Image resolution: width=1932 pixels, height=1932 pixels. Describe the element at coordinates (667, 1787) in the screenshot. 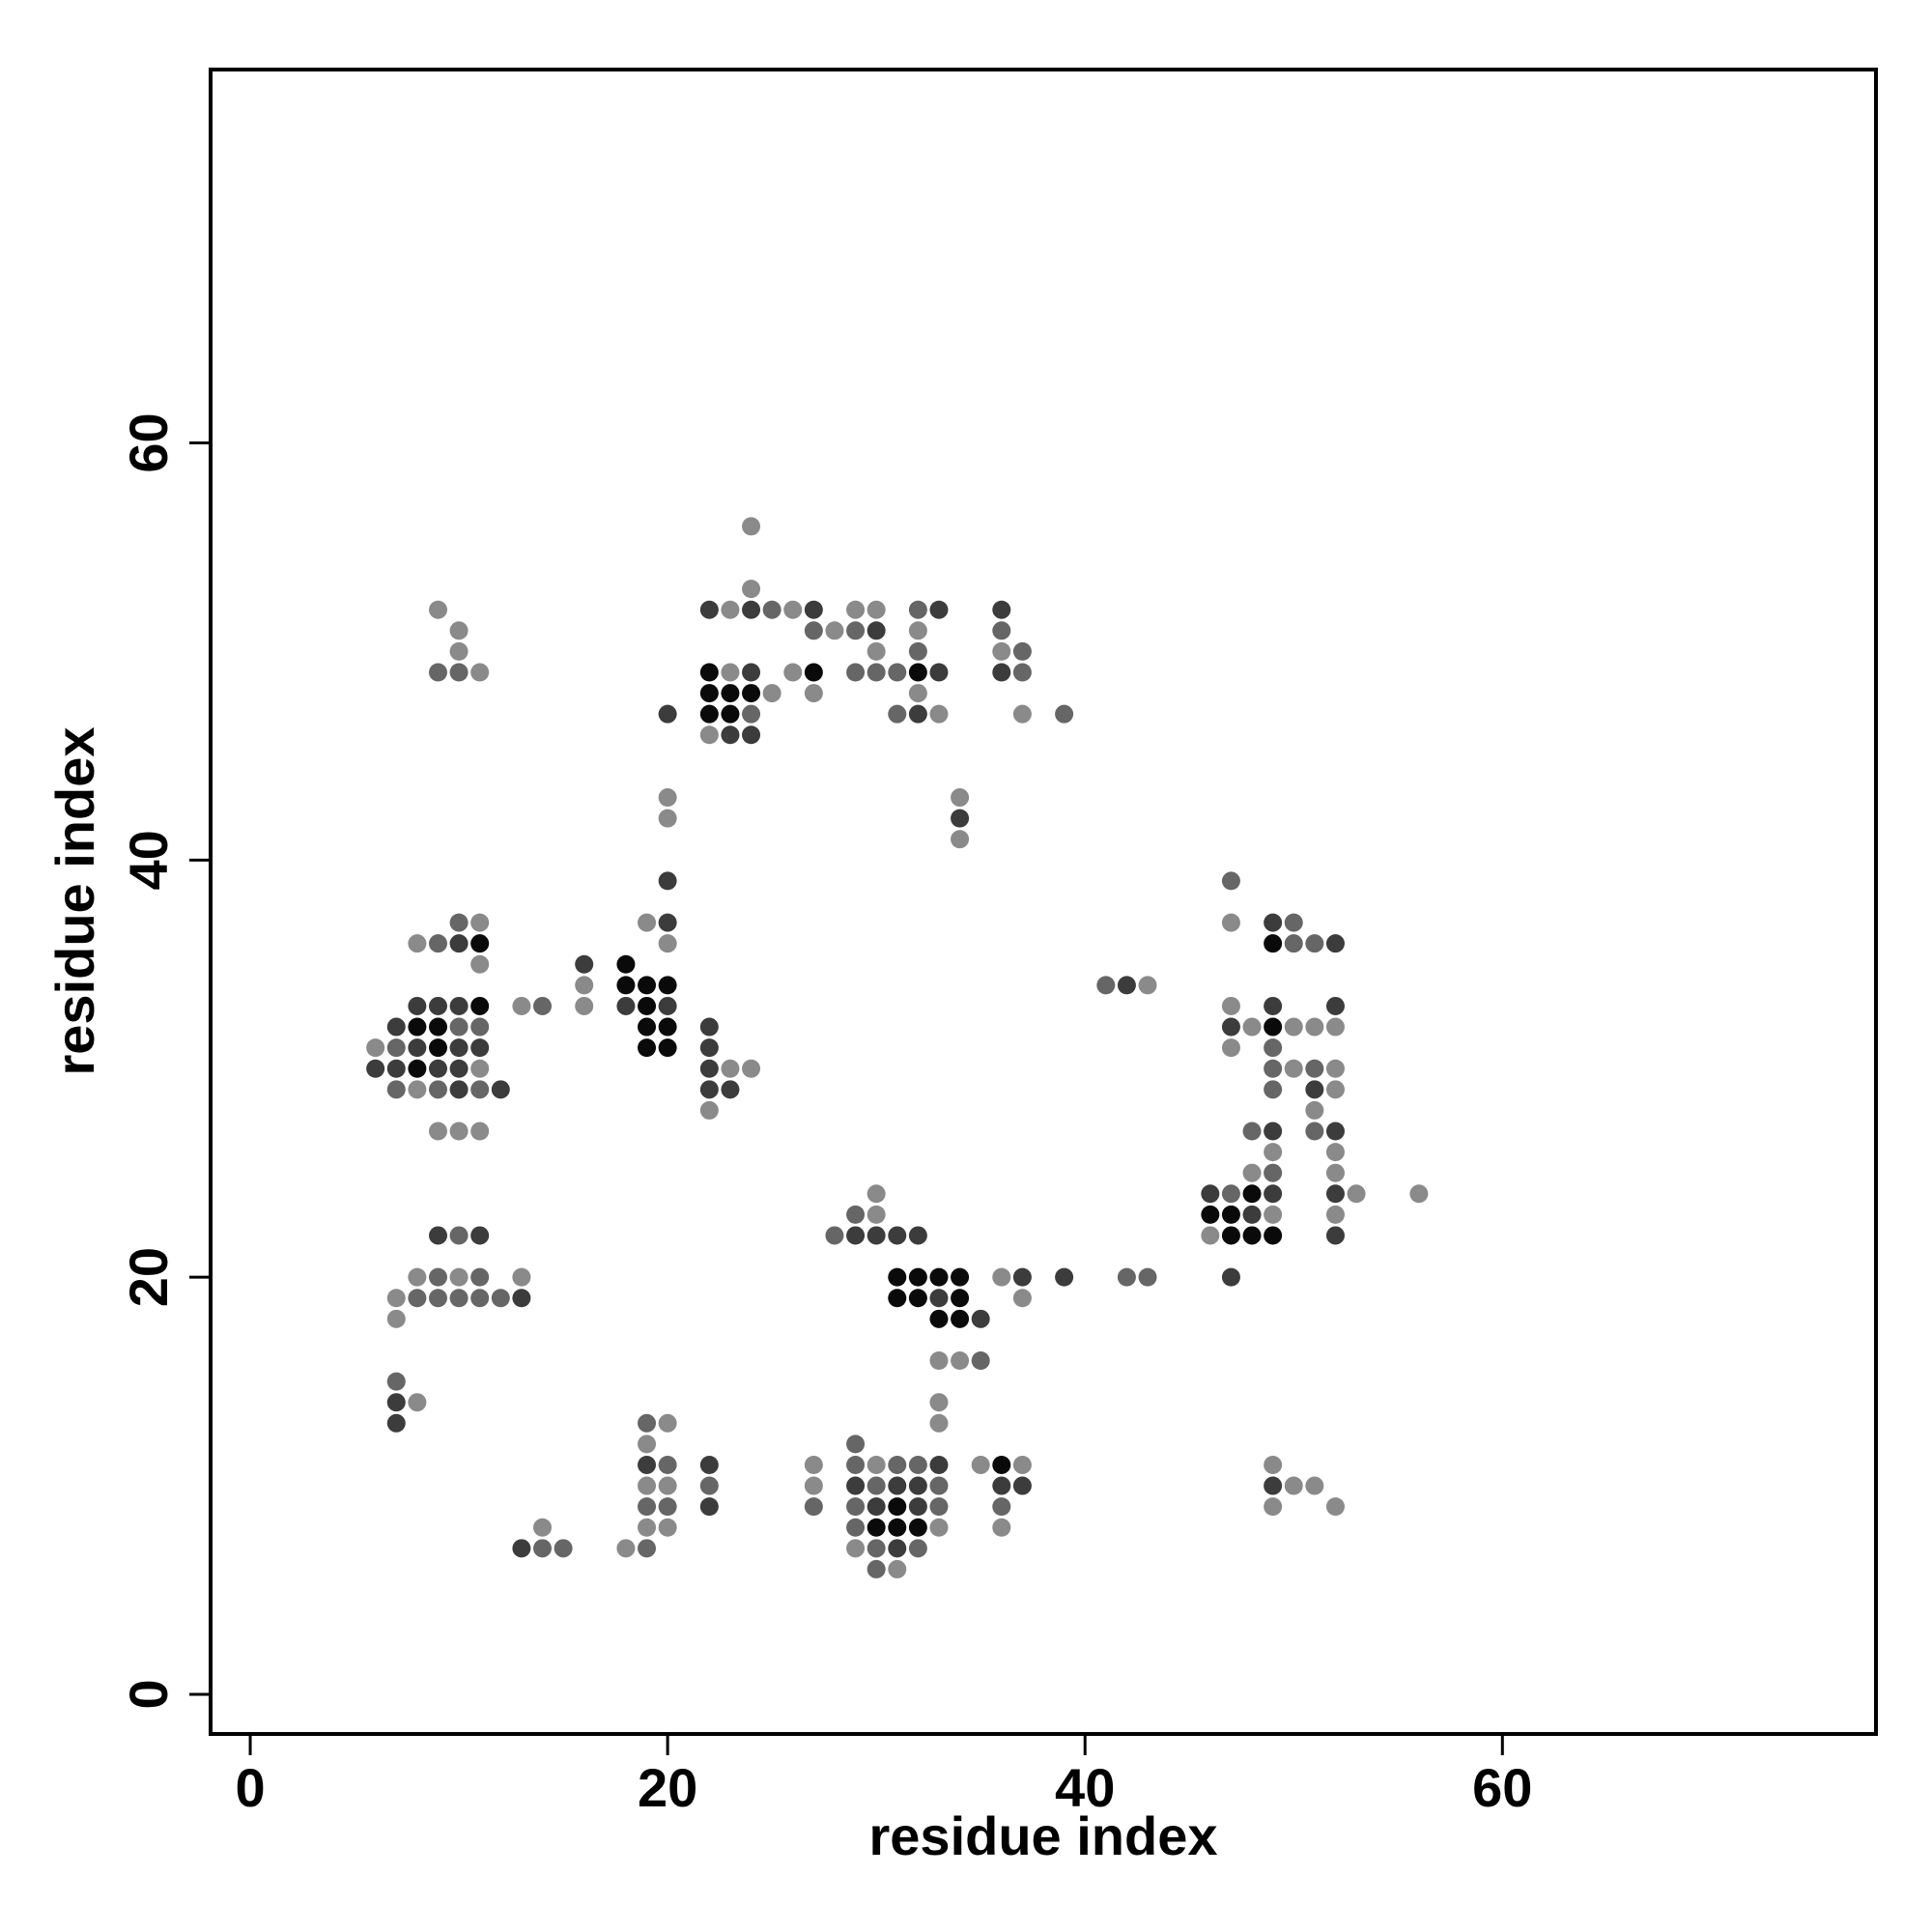

I see `x-tick-label: 20` at that location.